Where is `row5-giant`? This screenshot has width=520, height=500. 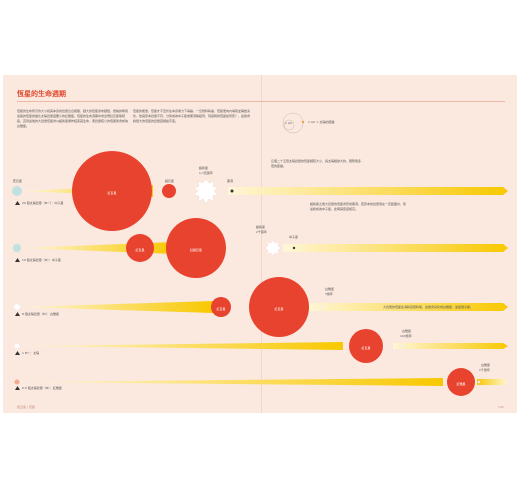
row5-giant is located at coordinates (461, 382).